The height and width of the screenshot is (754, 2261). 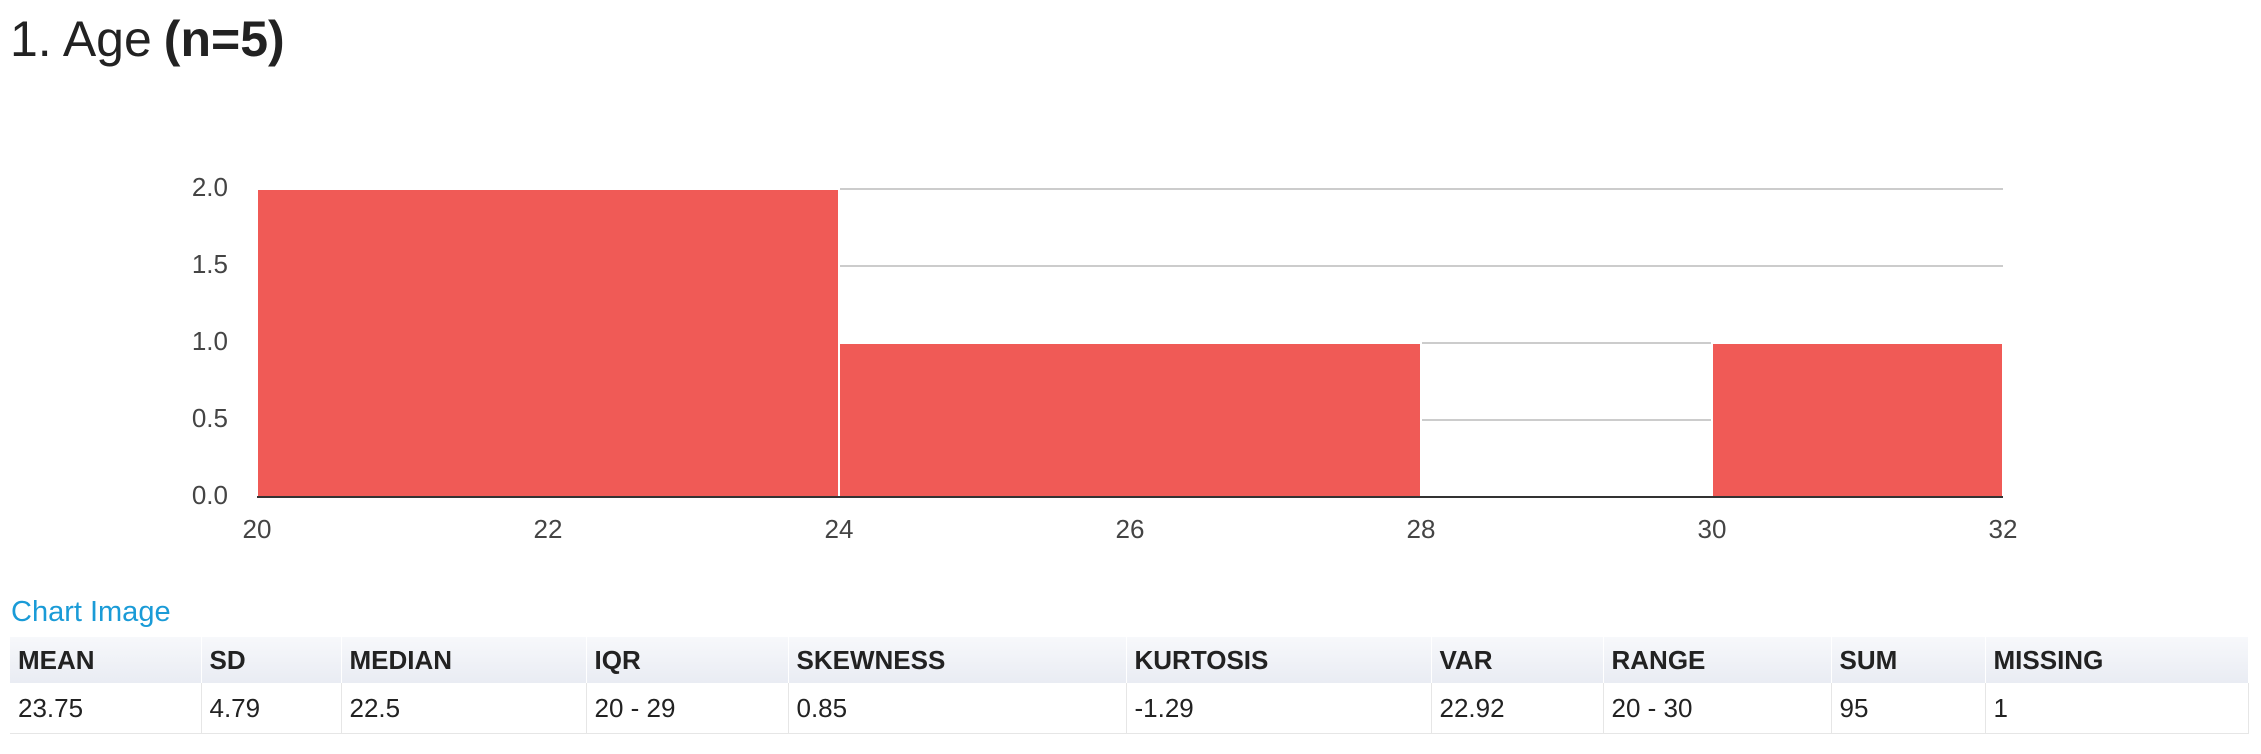 What do you see at coordinates (1908, 660) in the screenshot?
I see `header-cell: SUM` at bounding box center [1908, 660].